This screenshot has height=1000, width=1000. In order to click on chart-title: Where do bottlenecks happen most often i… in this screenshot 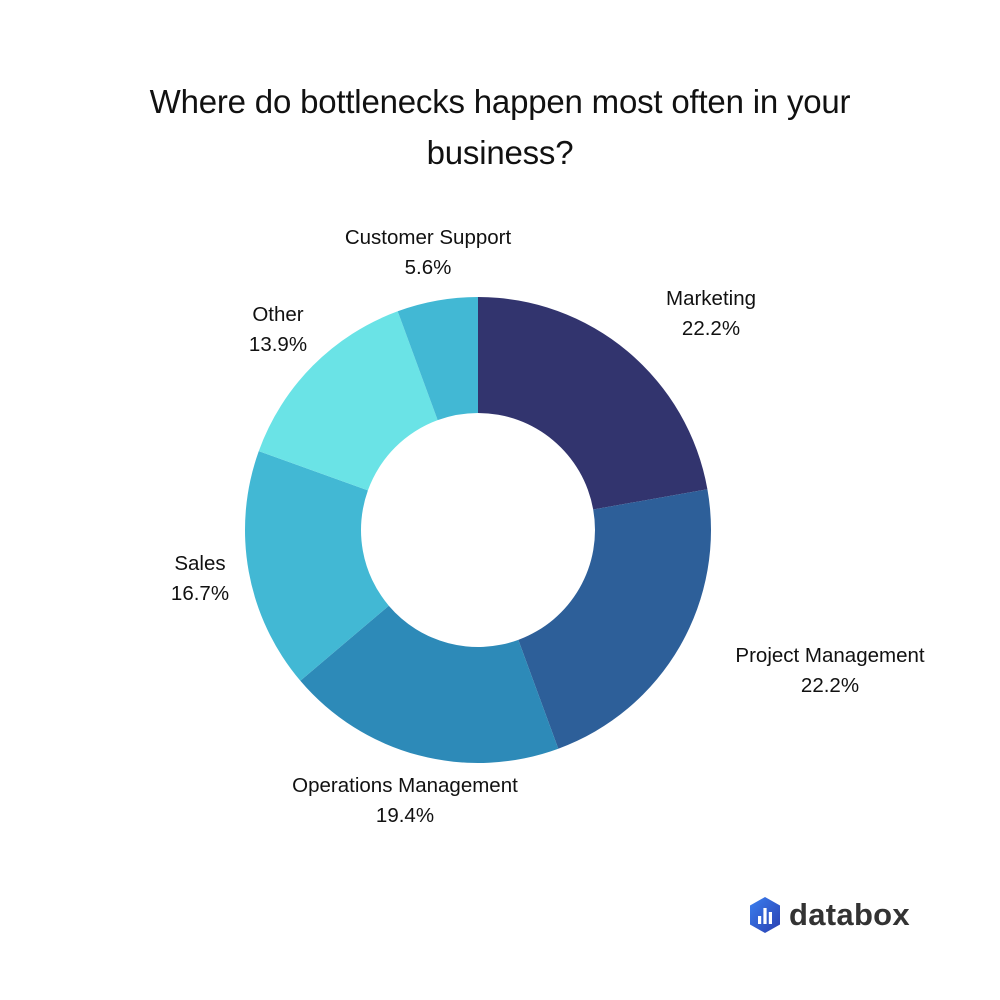, I will do `click(500, 127)`.